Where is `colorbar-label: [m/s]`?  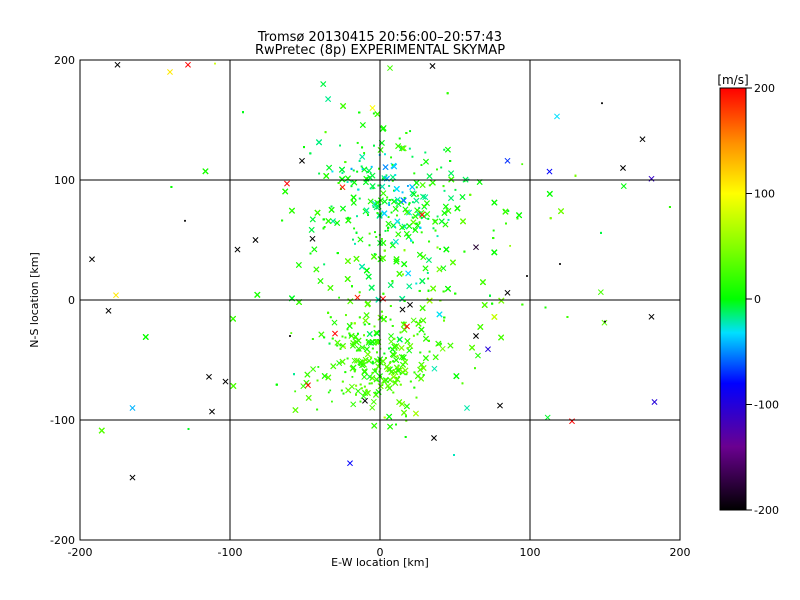
colorbar-label: [m/s] is located at coordinates (732, 80).